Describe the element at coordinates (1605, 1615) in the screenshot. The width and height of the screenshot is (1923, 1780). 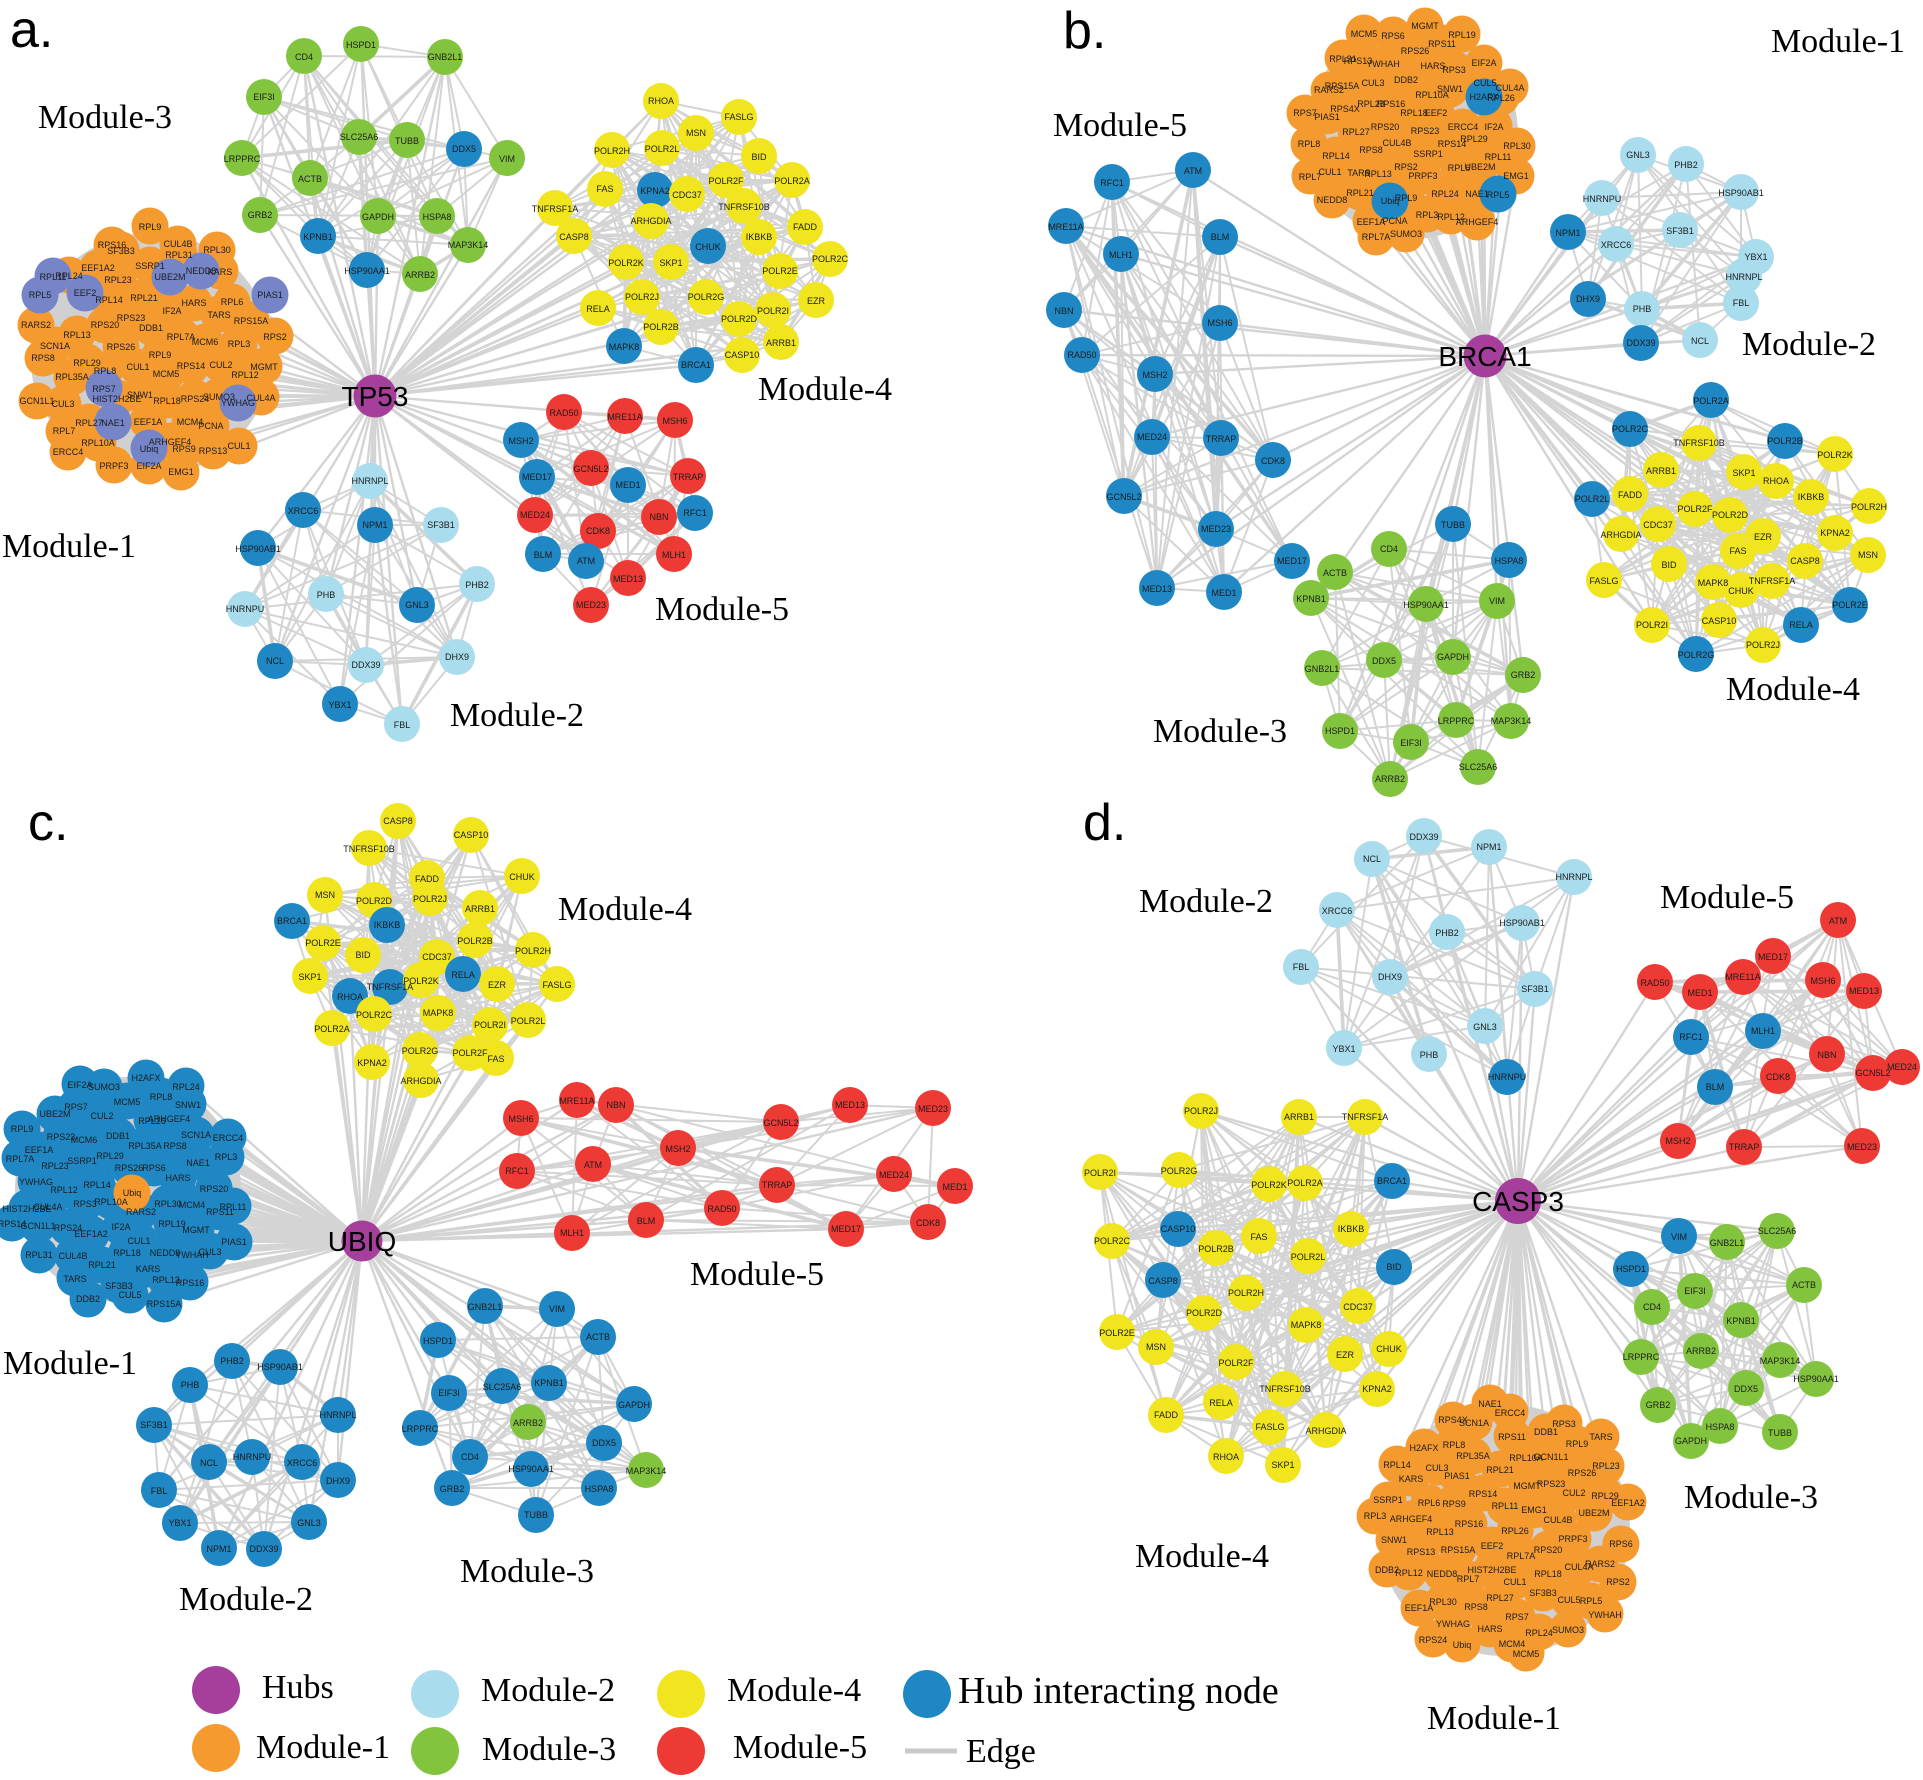
I see `svg-text: YWHAH` at that location.